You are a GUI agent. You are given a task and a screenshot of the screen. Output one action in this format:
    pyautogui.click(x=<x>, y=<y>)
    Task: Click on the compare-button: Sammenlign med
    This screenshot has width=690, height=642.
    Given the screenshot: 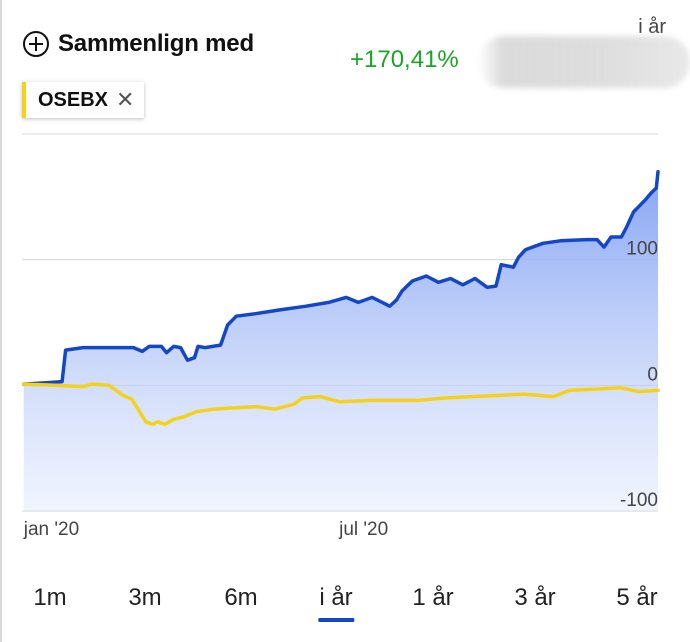 What is the action you would take?
    pyautogui.click(x=138, y=44)
    